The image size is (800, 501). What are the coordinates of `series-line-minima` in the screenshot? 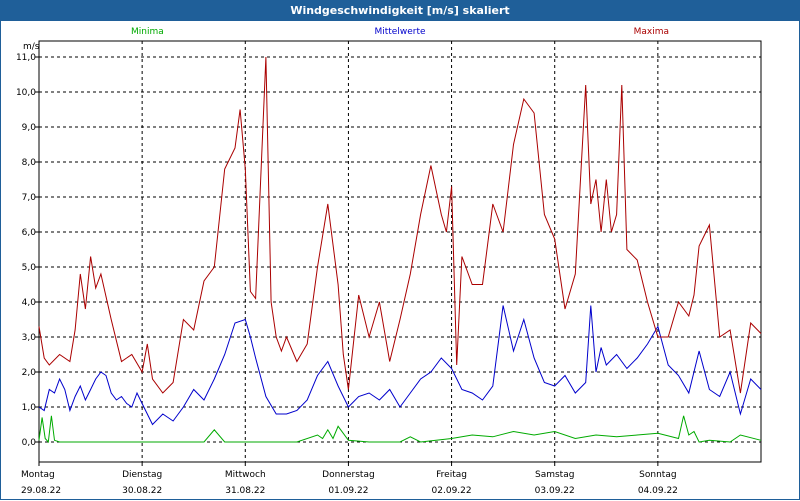 It's located at (400, 429).